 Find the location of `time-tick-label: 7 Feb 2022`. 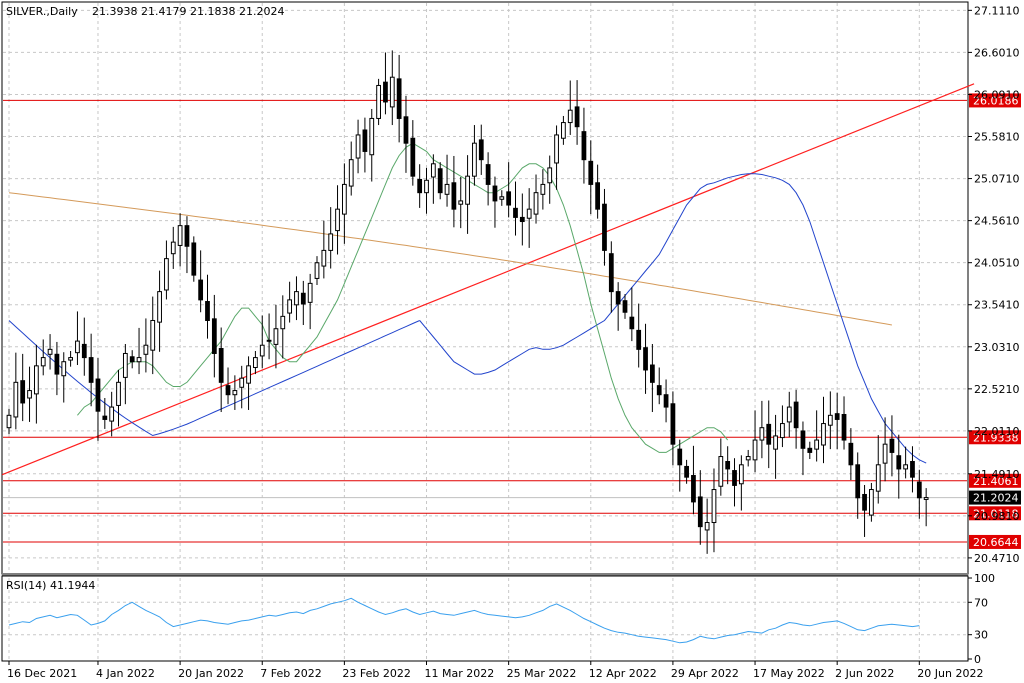

time-tick-label: 7 Feb 2022 is located at coordinates (290, 673).